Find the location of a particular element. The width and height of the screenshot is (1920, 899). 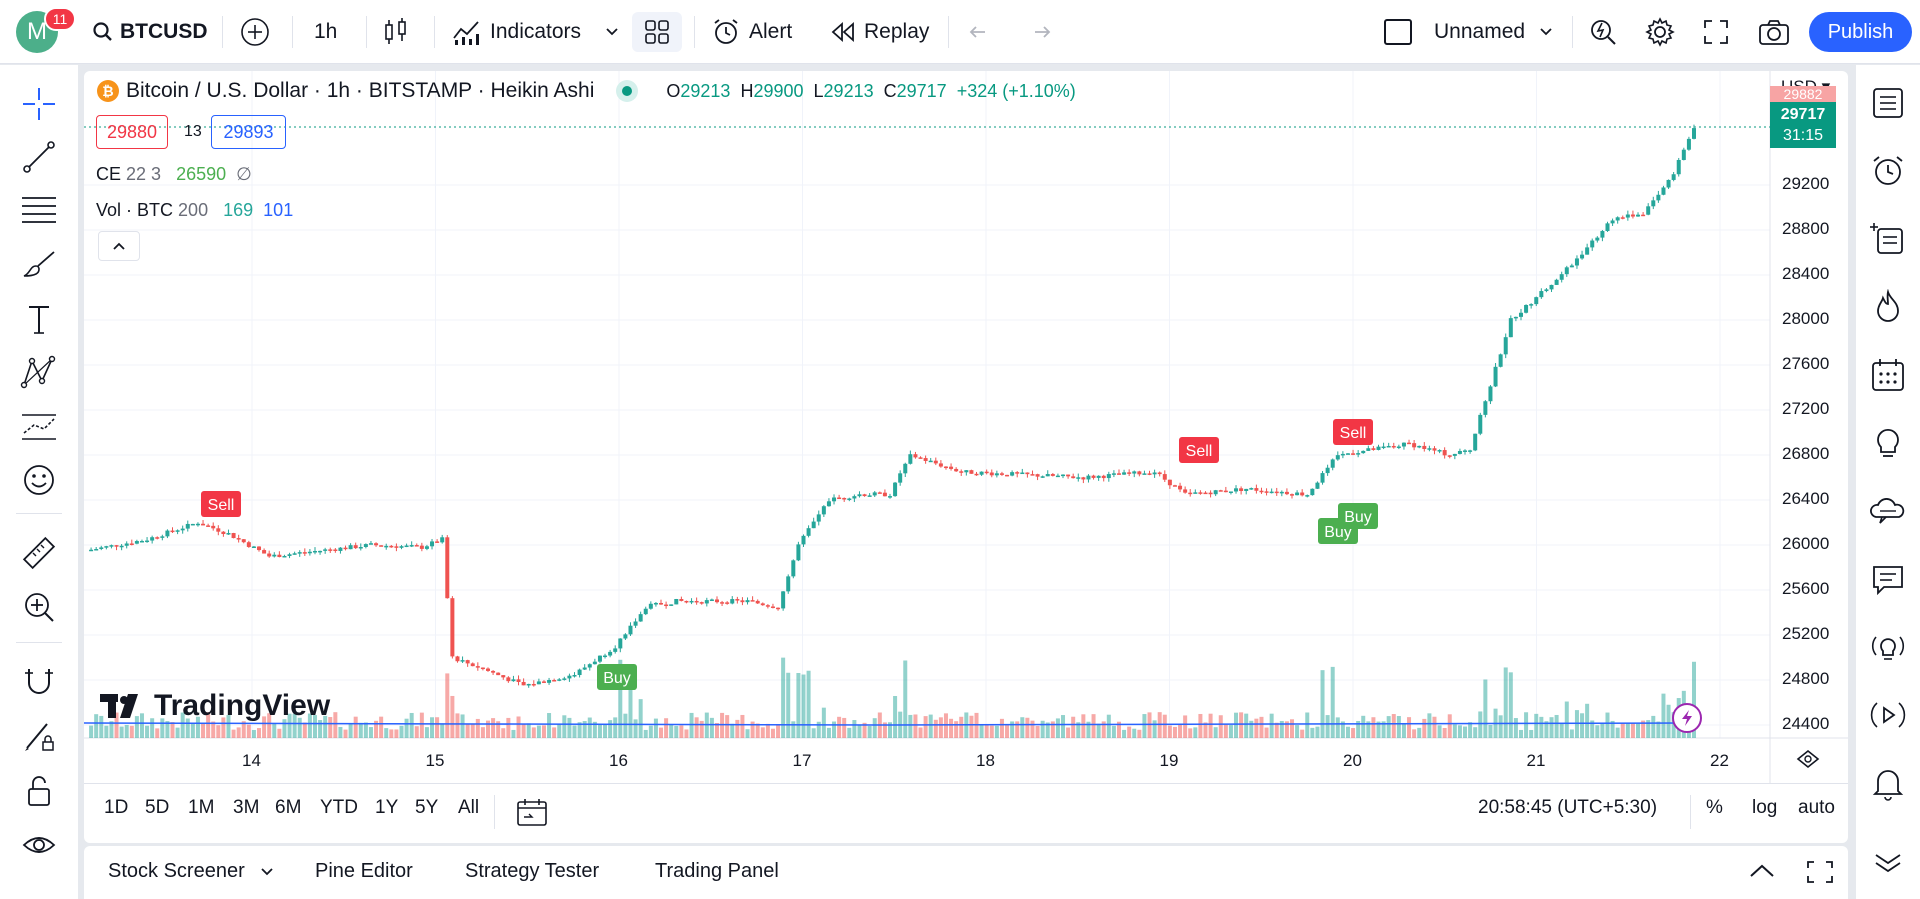

chart-type-button is located at coordinates (396, 32).